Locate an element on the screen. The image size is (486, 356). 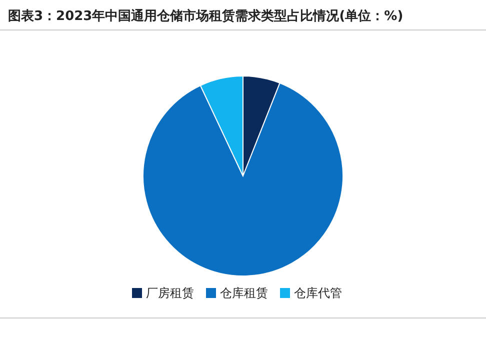
legend-label: 仓库租赁 is located at coordinates (244, 293).